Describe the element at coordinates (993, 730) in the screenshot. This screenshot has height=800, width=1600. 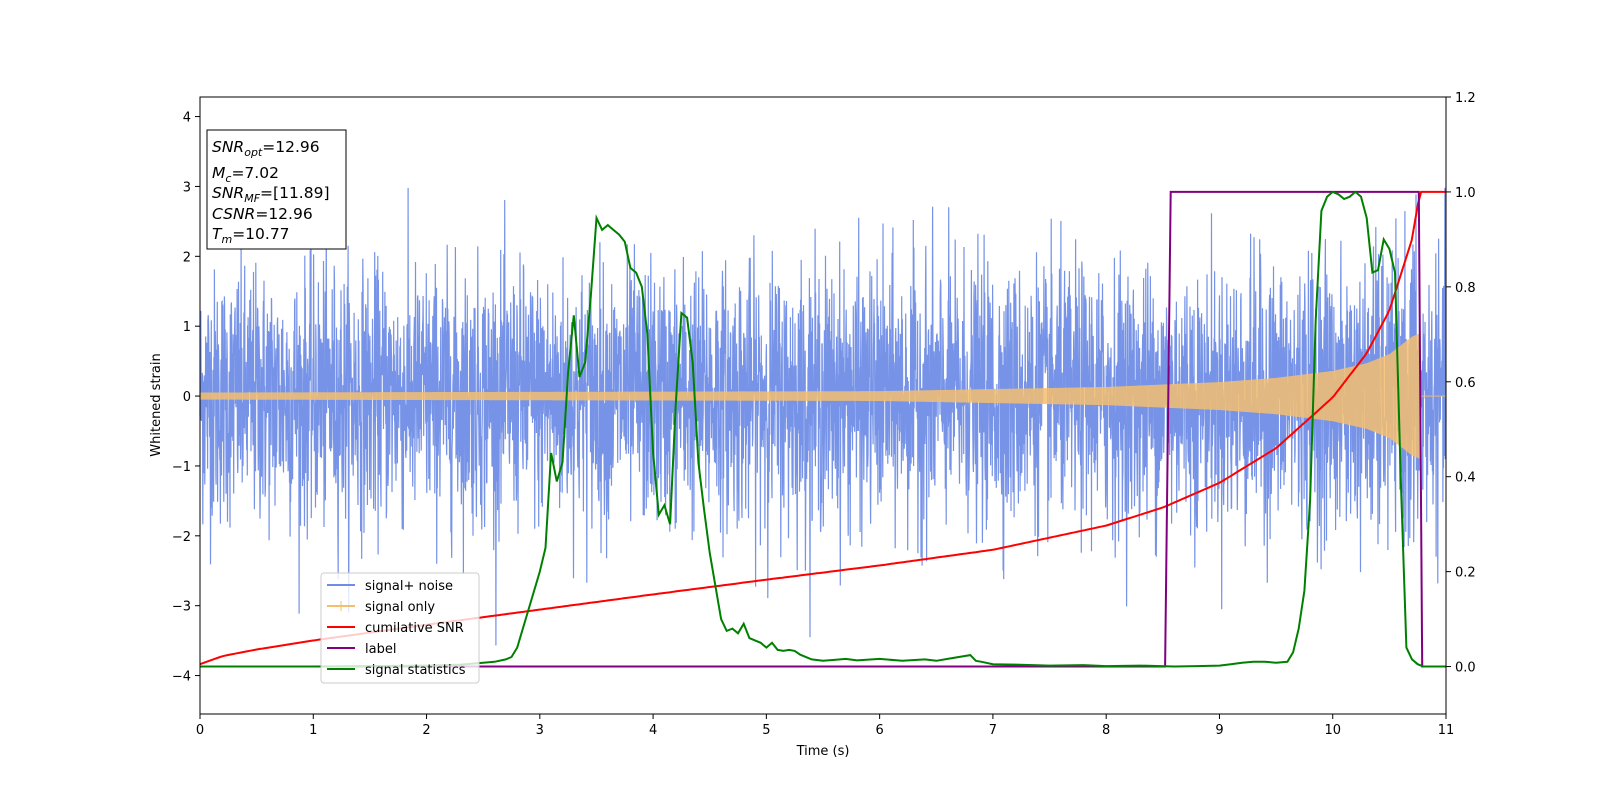
I see `x-tick-label: 7` at that location.